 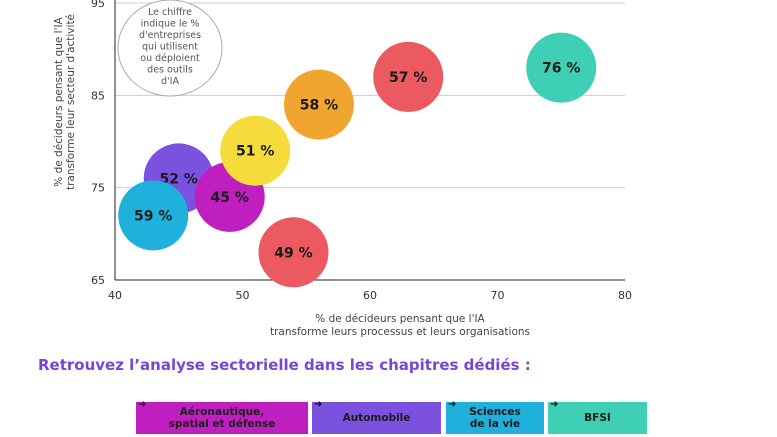 I want to click on bubble-value-label: 51 %, so click(x=255, y=152).